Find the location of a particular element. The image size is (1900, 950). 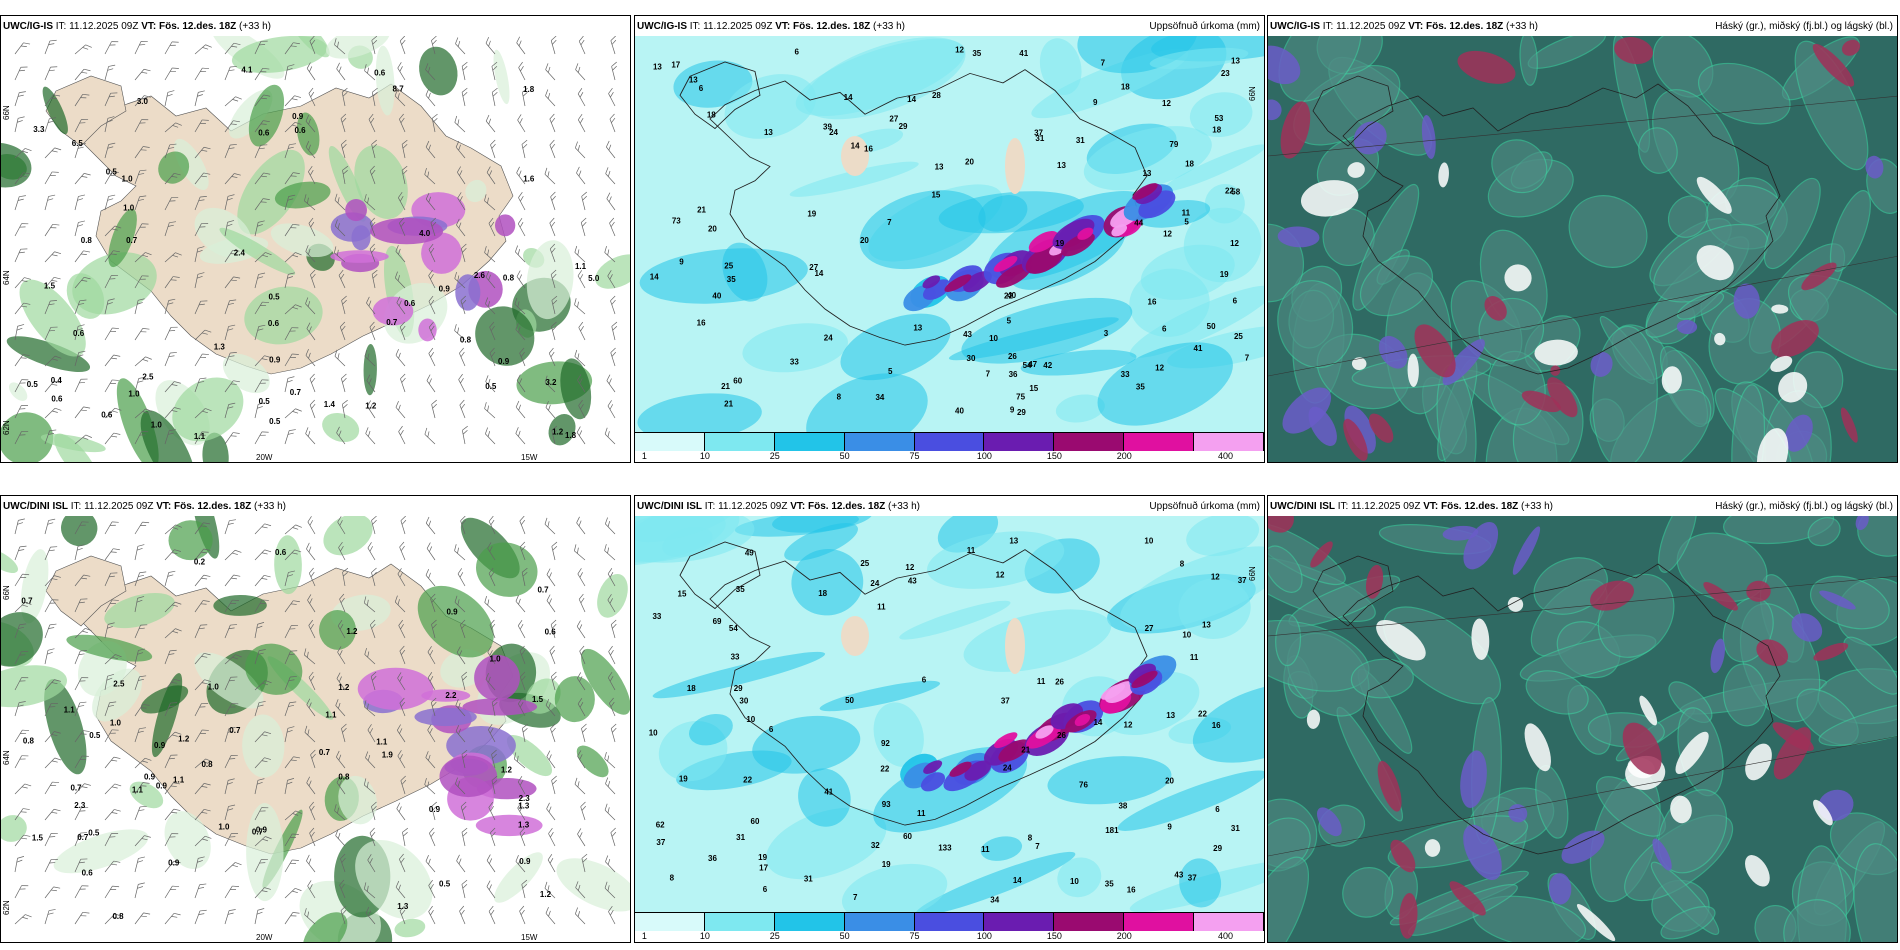

precip-value-label: 1.5 is located at coordinates (50, 286).